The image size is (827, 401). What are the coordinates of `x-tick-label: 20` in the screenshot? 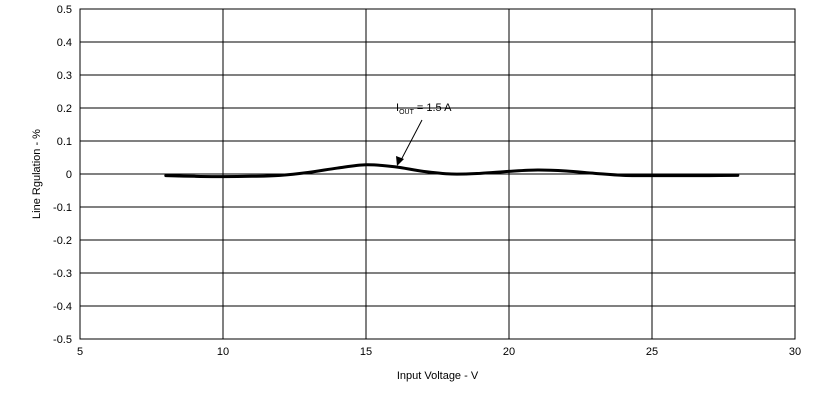 It's located at (509, 352).